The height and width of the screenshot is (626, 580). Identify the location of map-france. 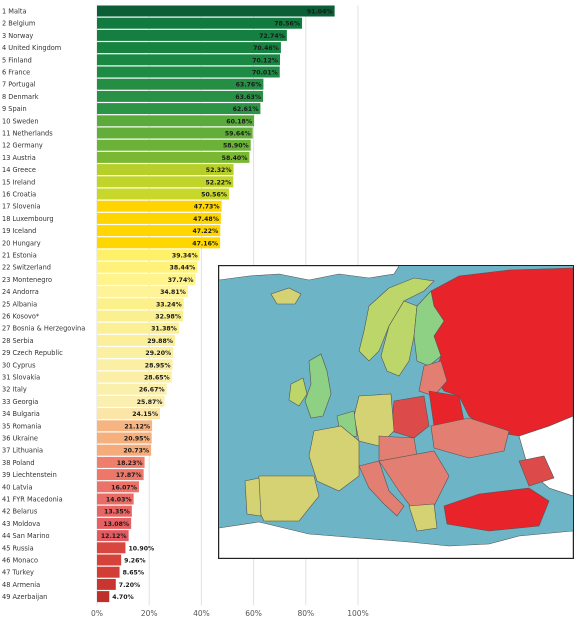
(334, 458).